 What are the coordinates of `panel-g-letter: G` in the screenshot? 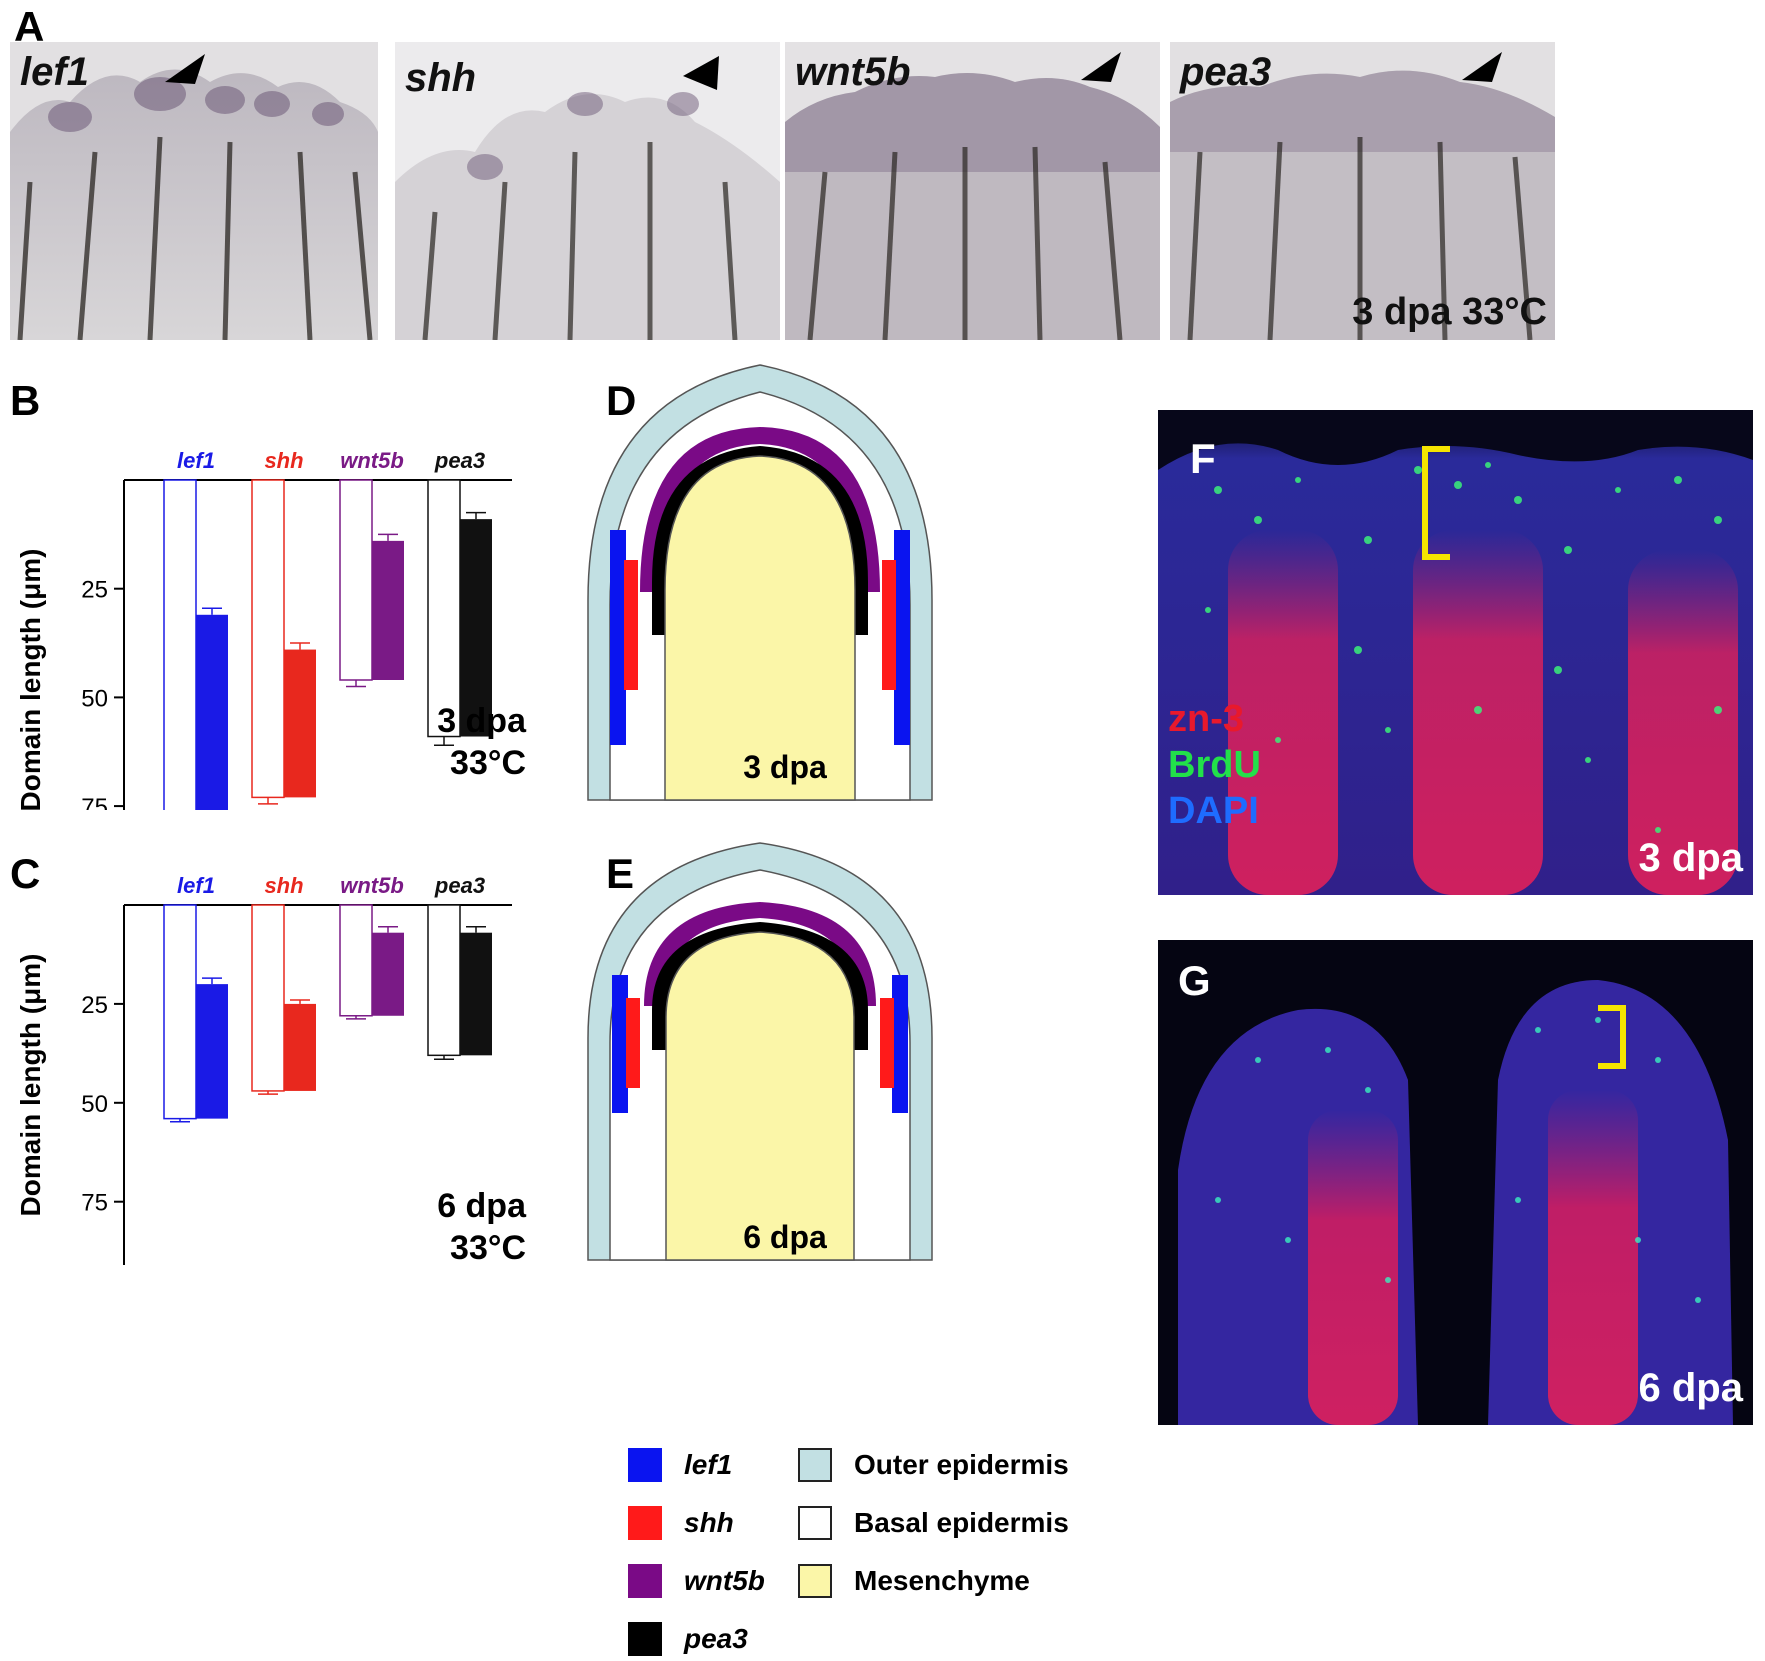 It's located at (1194, 980).